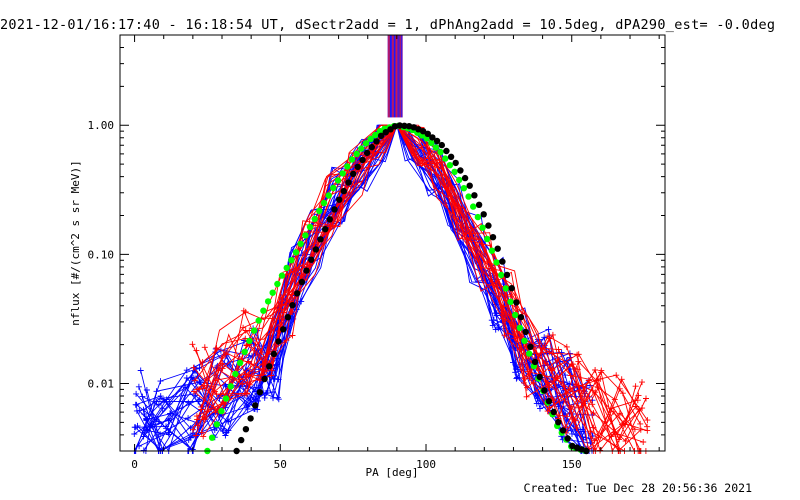 The height and width of the screenshot is (500, 800). What do you see at coordinates (572, 464) in the screenshot?
I see `x-tick-label: 150` at bounding box center [572, 464].